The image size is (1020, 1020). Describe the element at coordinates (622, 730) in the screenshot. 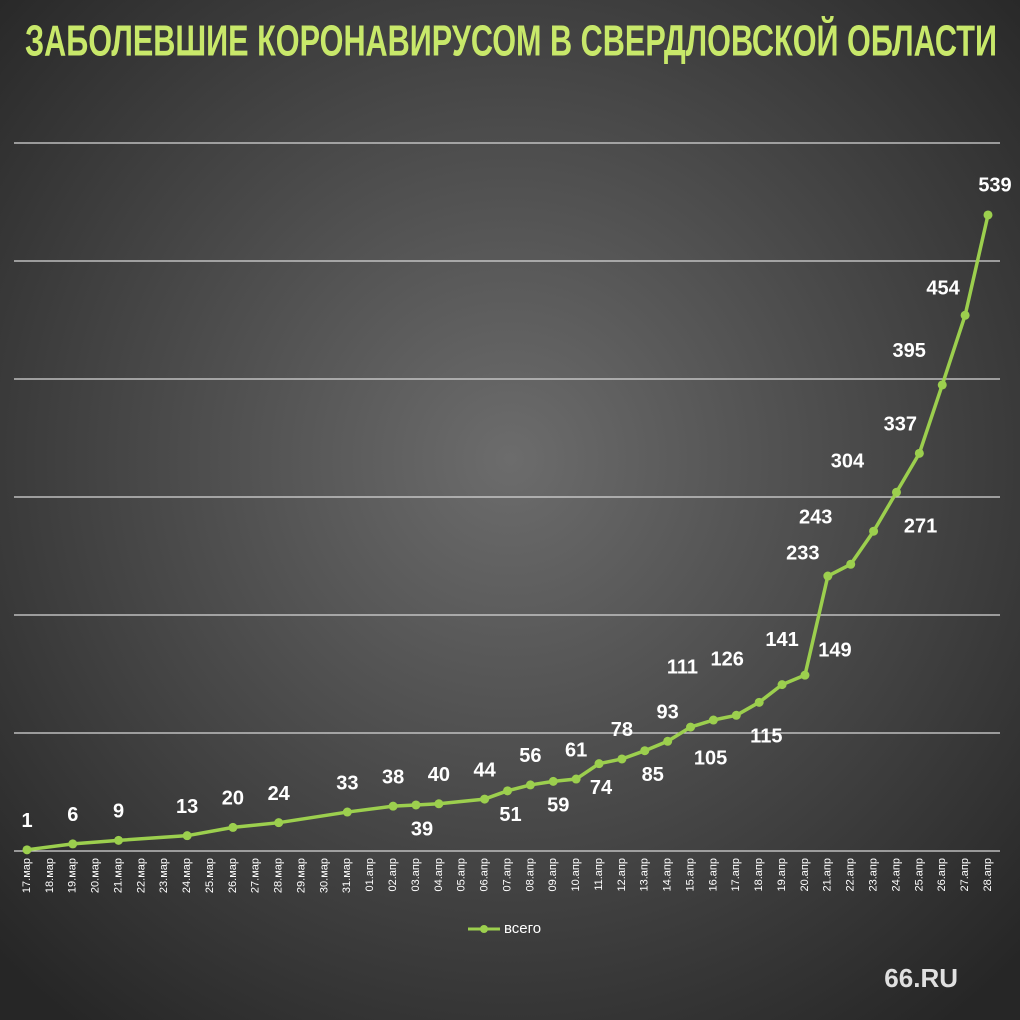

I see `value-label: 78` at that location.